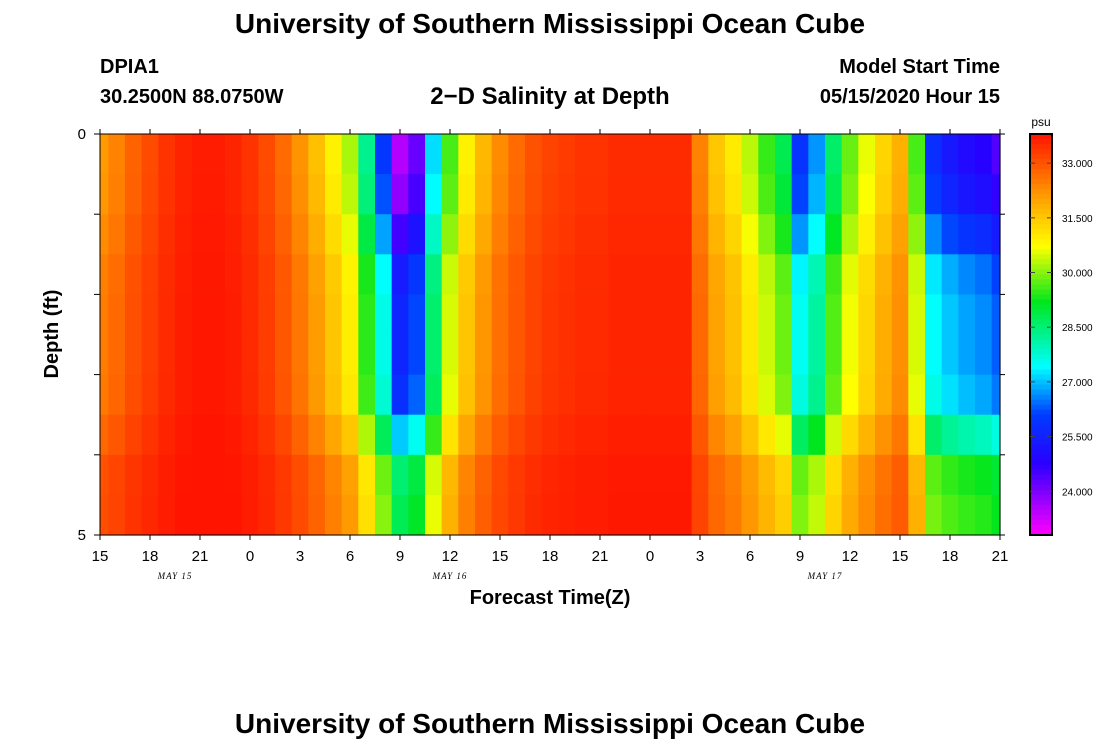 Image resolution: width=1100 pixels, height=750 pixels. Describe the element at coordinates (600, 556) in the screenshot. I see `x-tick-label: 21` at that location.